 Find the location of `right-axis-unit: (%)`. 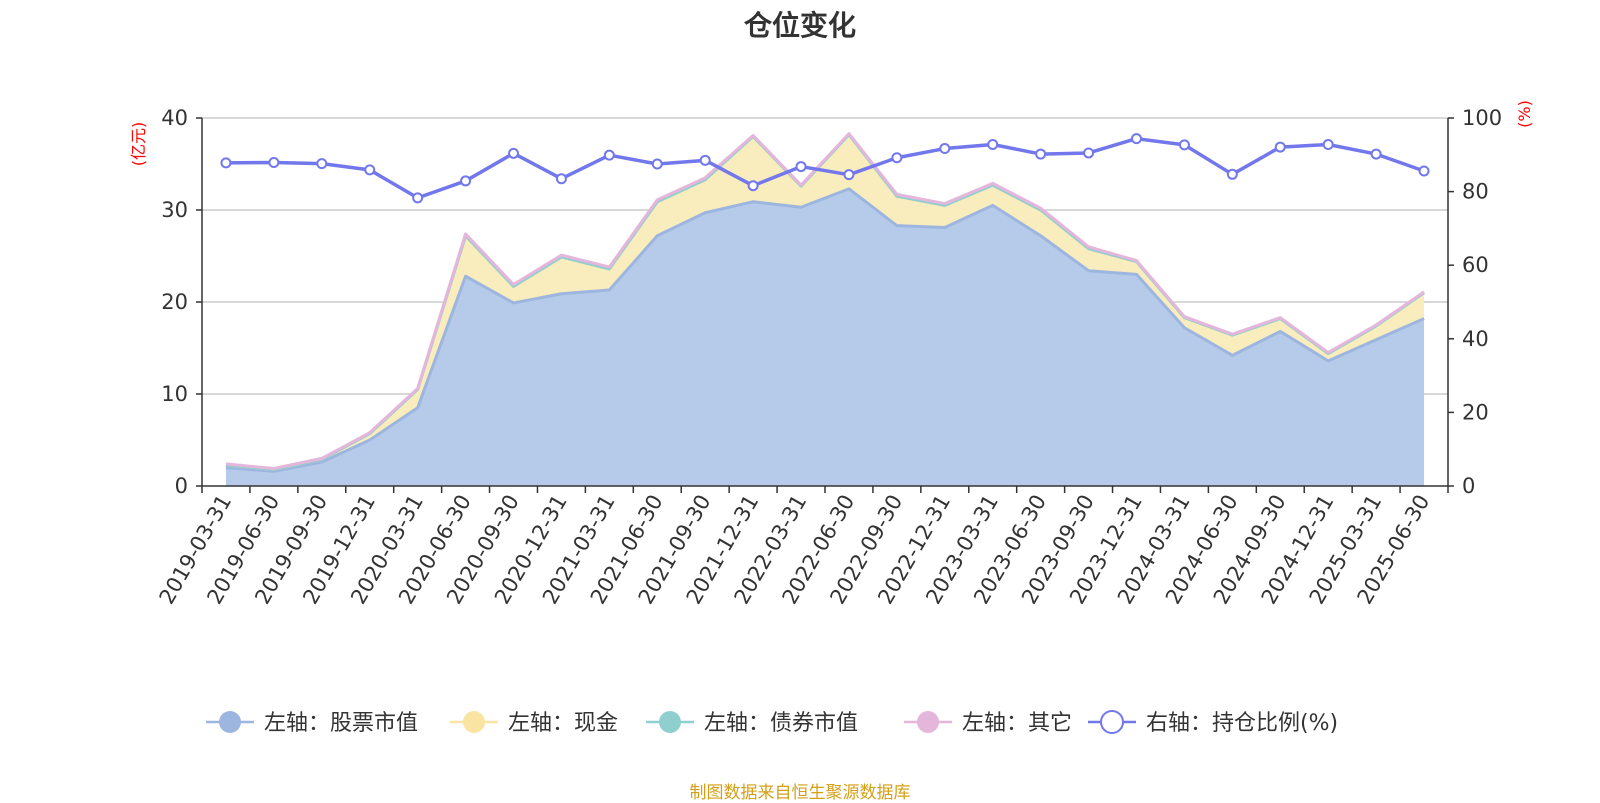

right-axis-unit: (%) is located at coordinates (1524, 114).